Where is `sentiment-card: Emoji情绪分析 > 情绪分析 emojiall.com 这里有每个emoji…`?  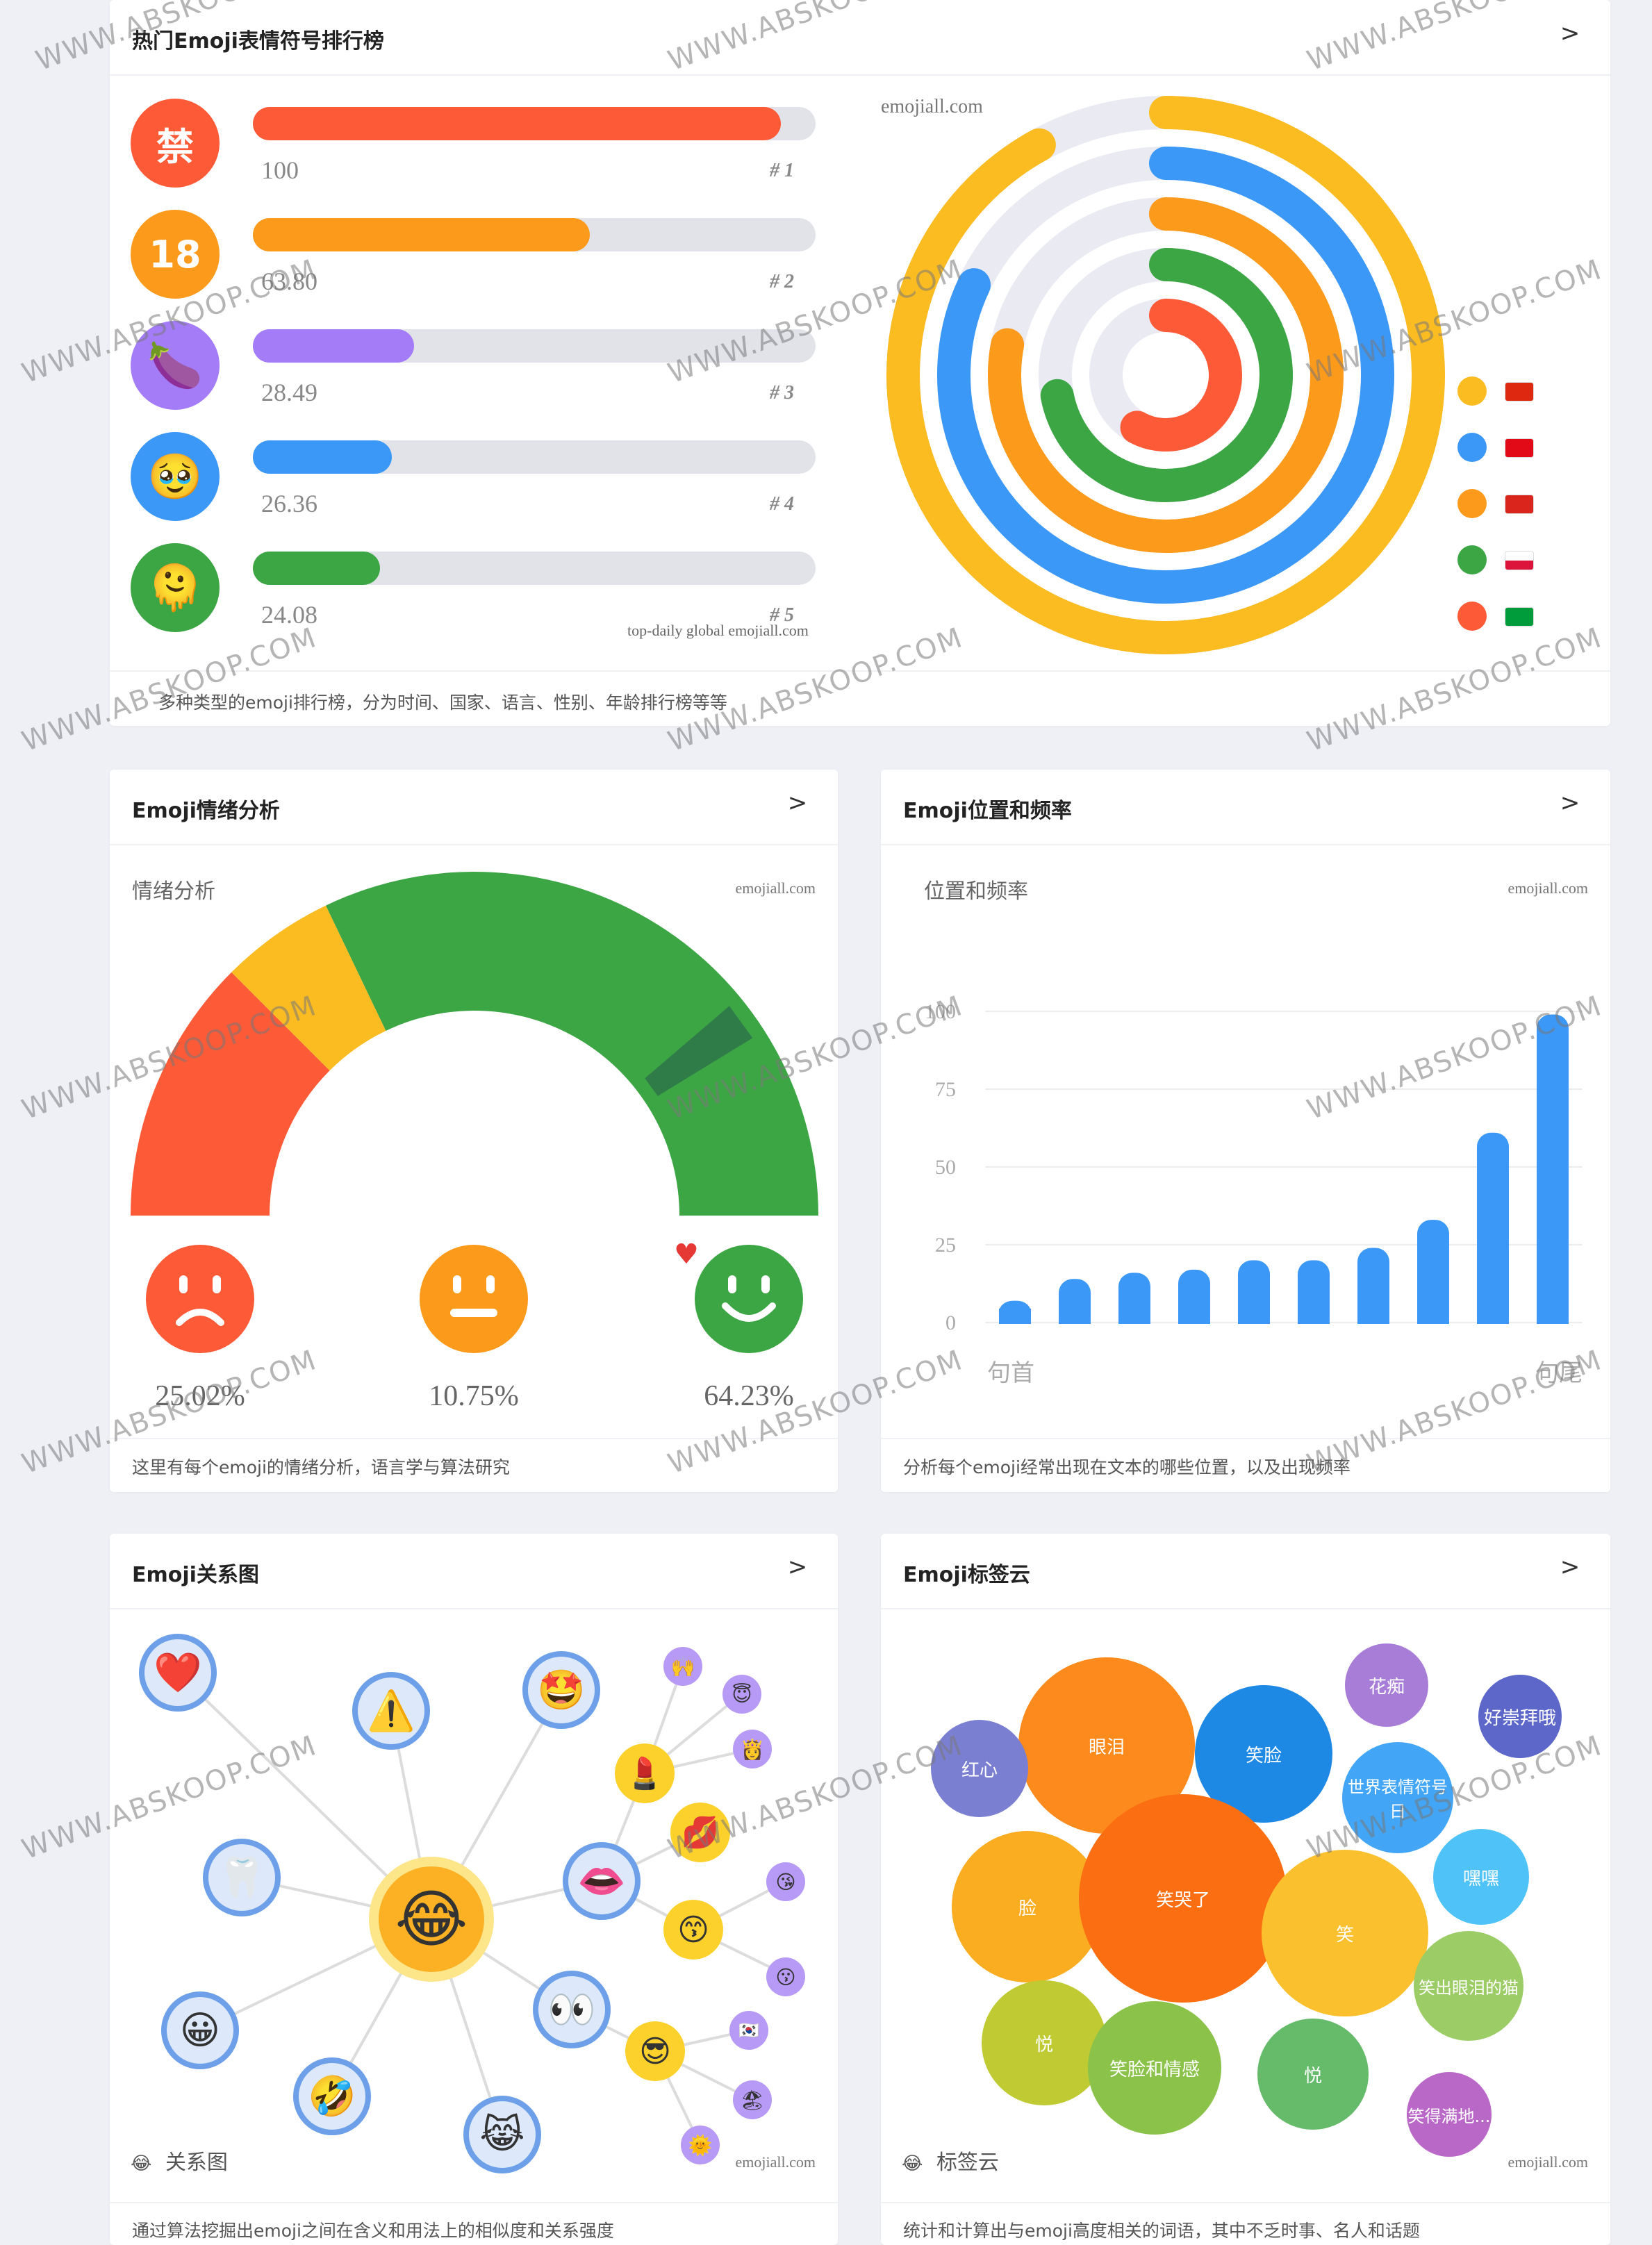
sentiment-card: Emoji情绪分析 > 情绪分析 emojiall.com 这里有每个emoji… is located at coordinates (474, 1131).